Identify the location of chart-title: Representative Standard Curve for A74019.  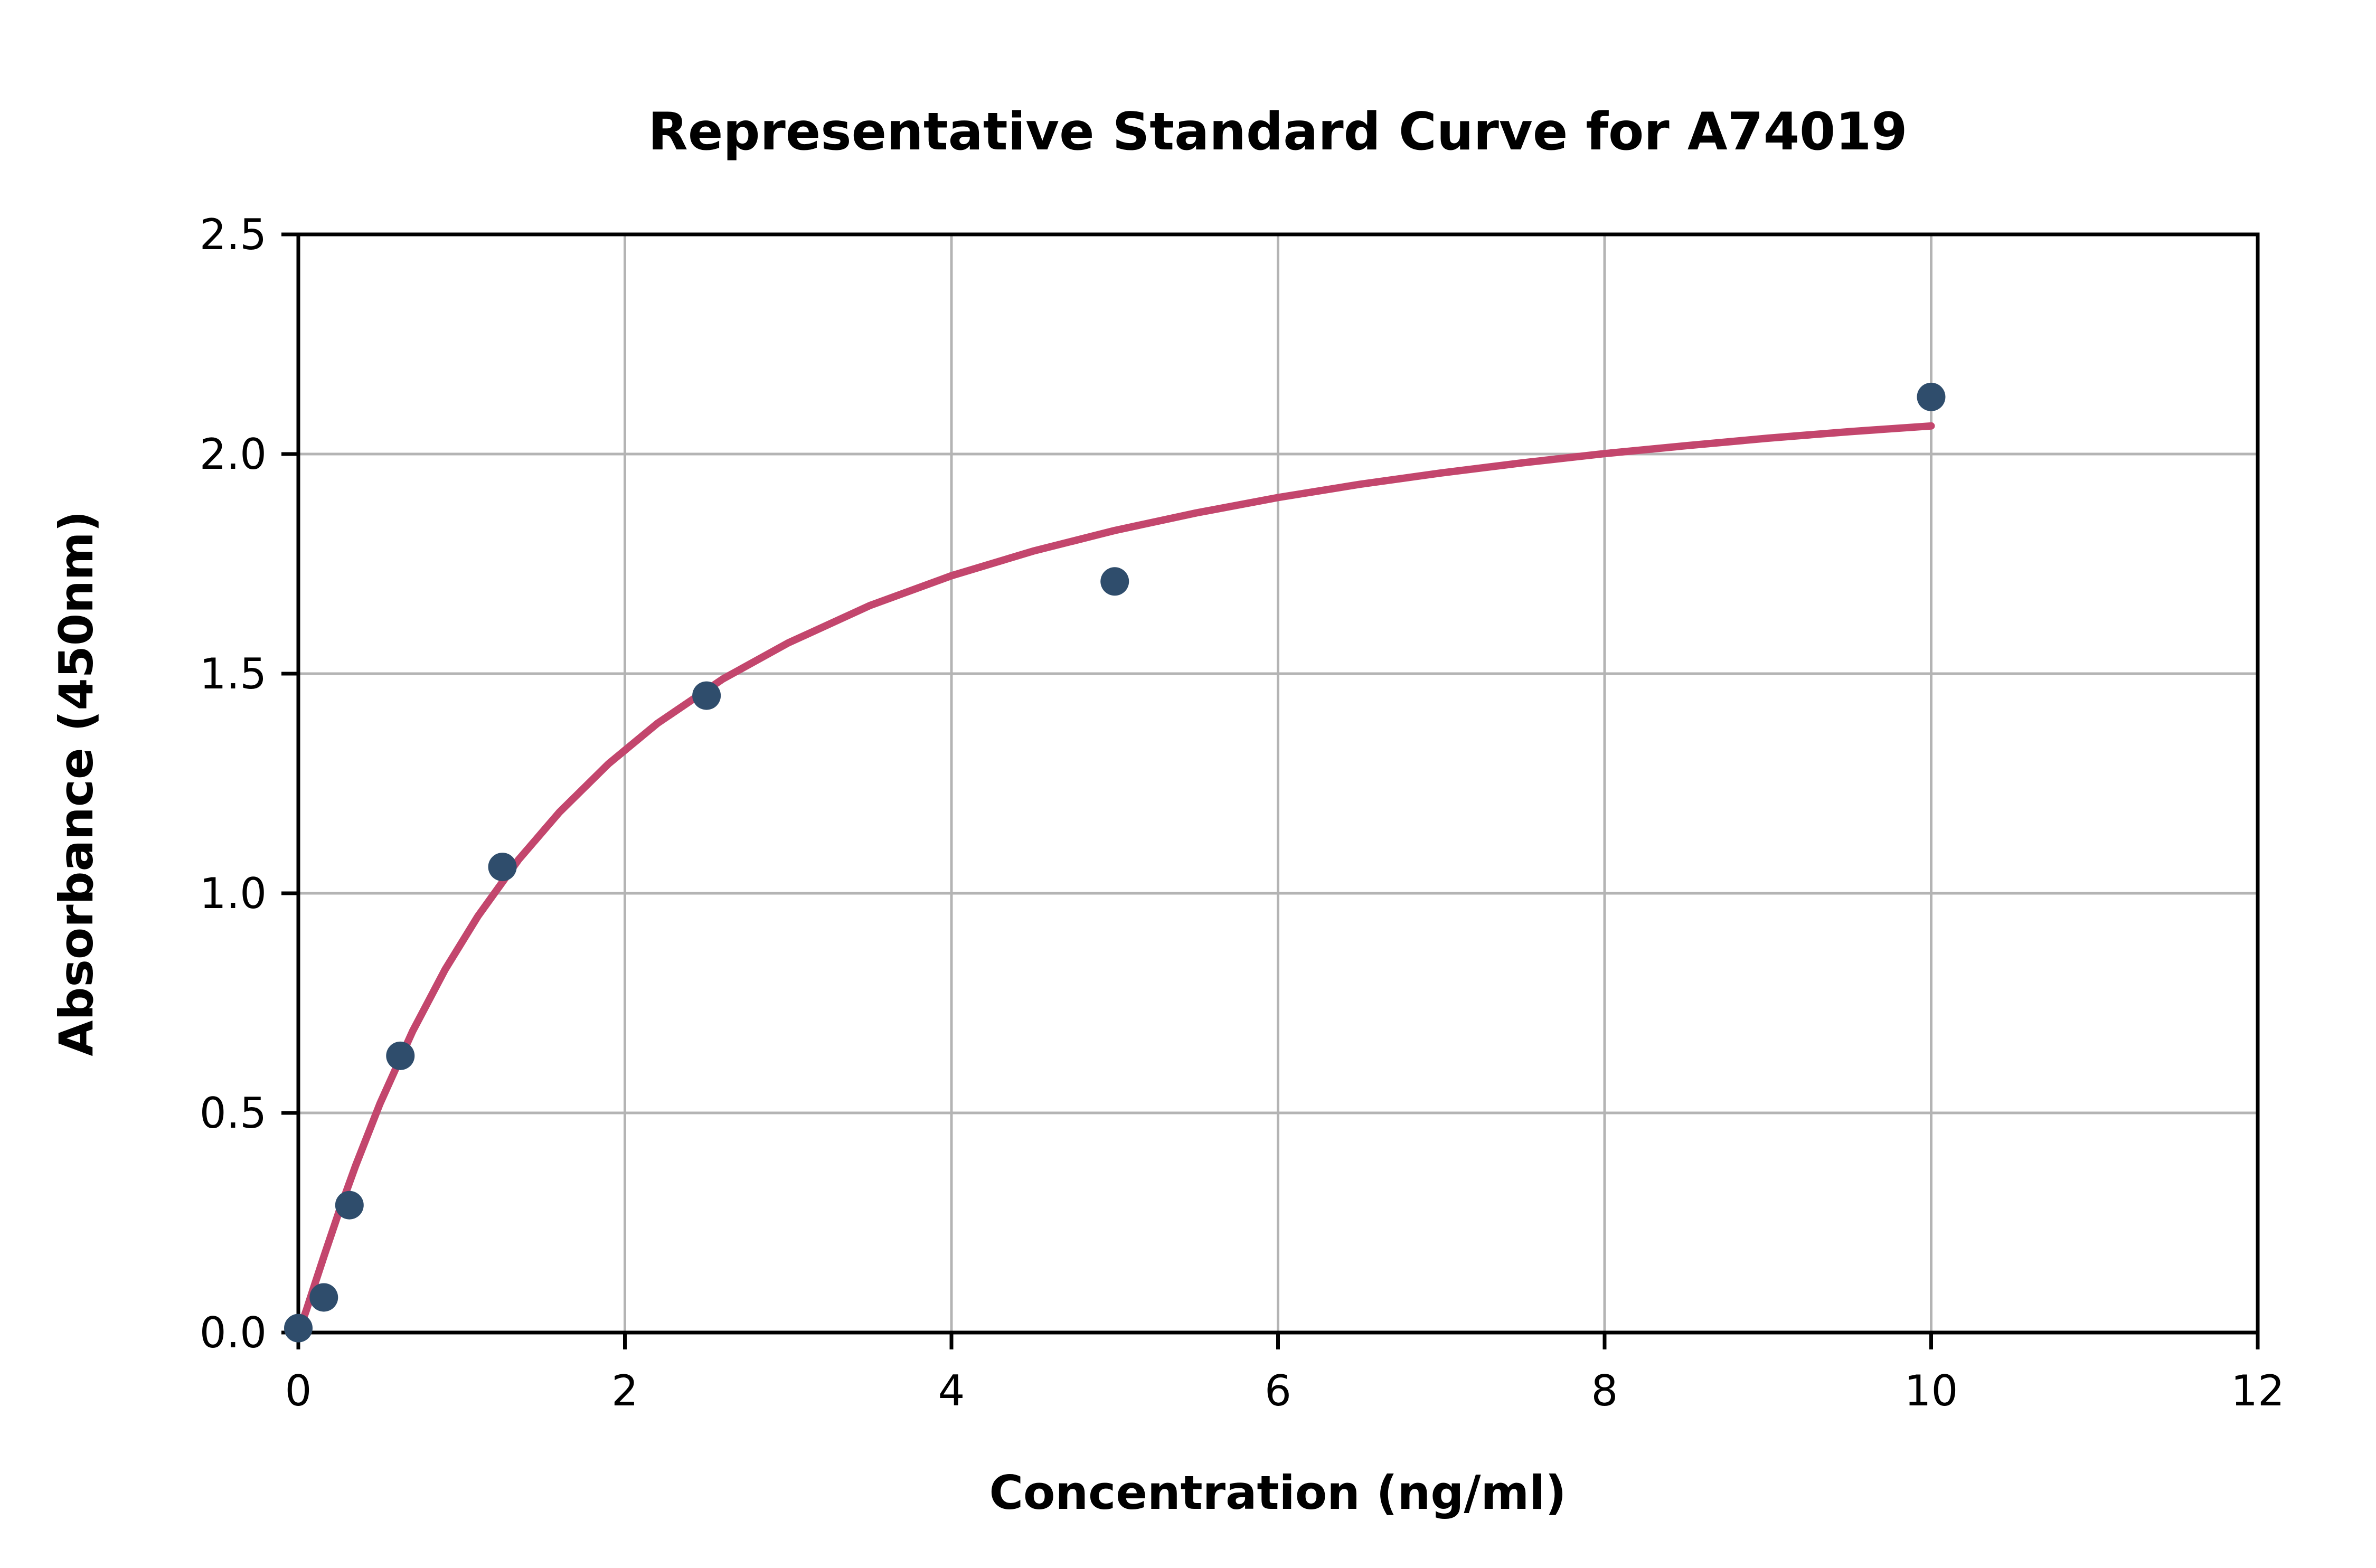
(1278, 132).